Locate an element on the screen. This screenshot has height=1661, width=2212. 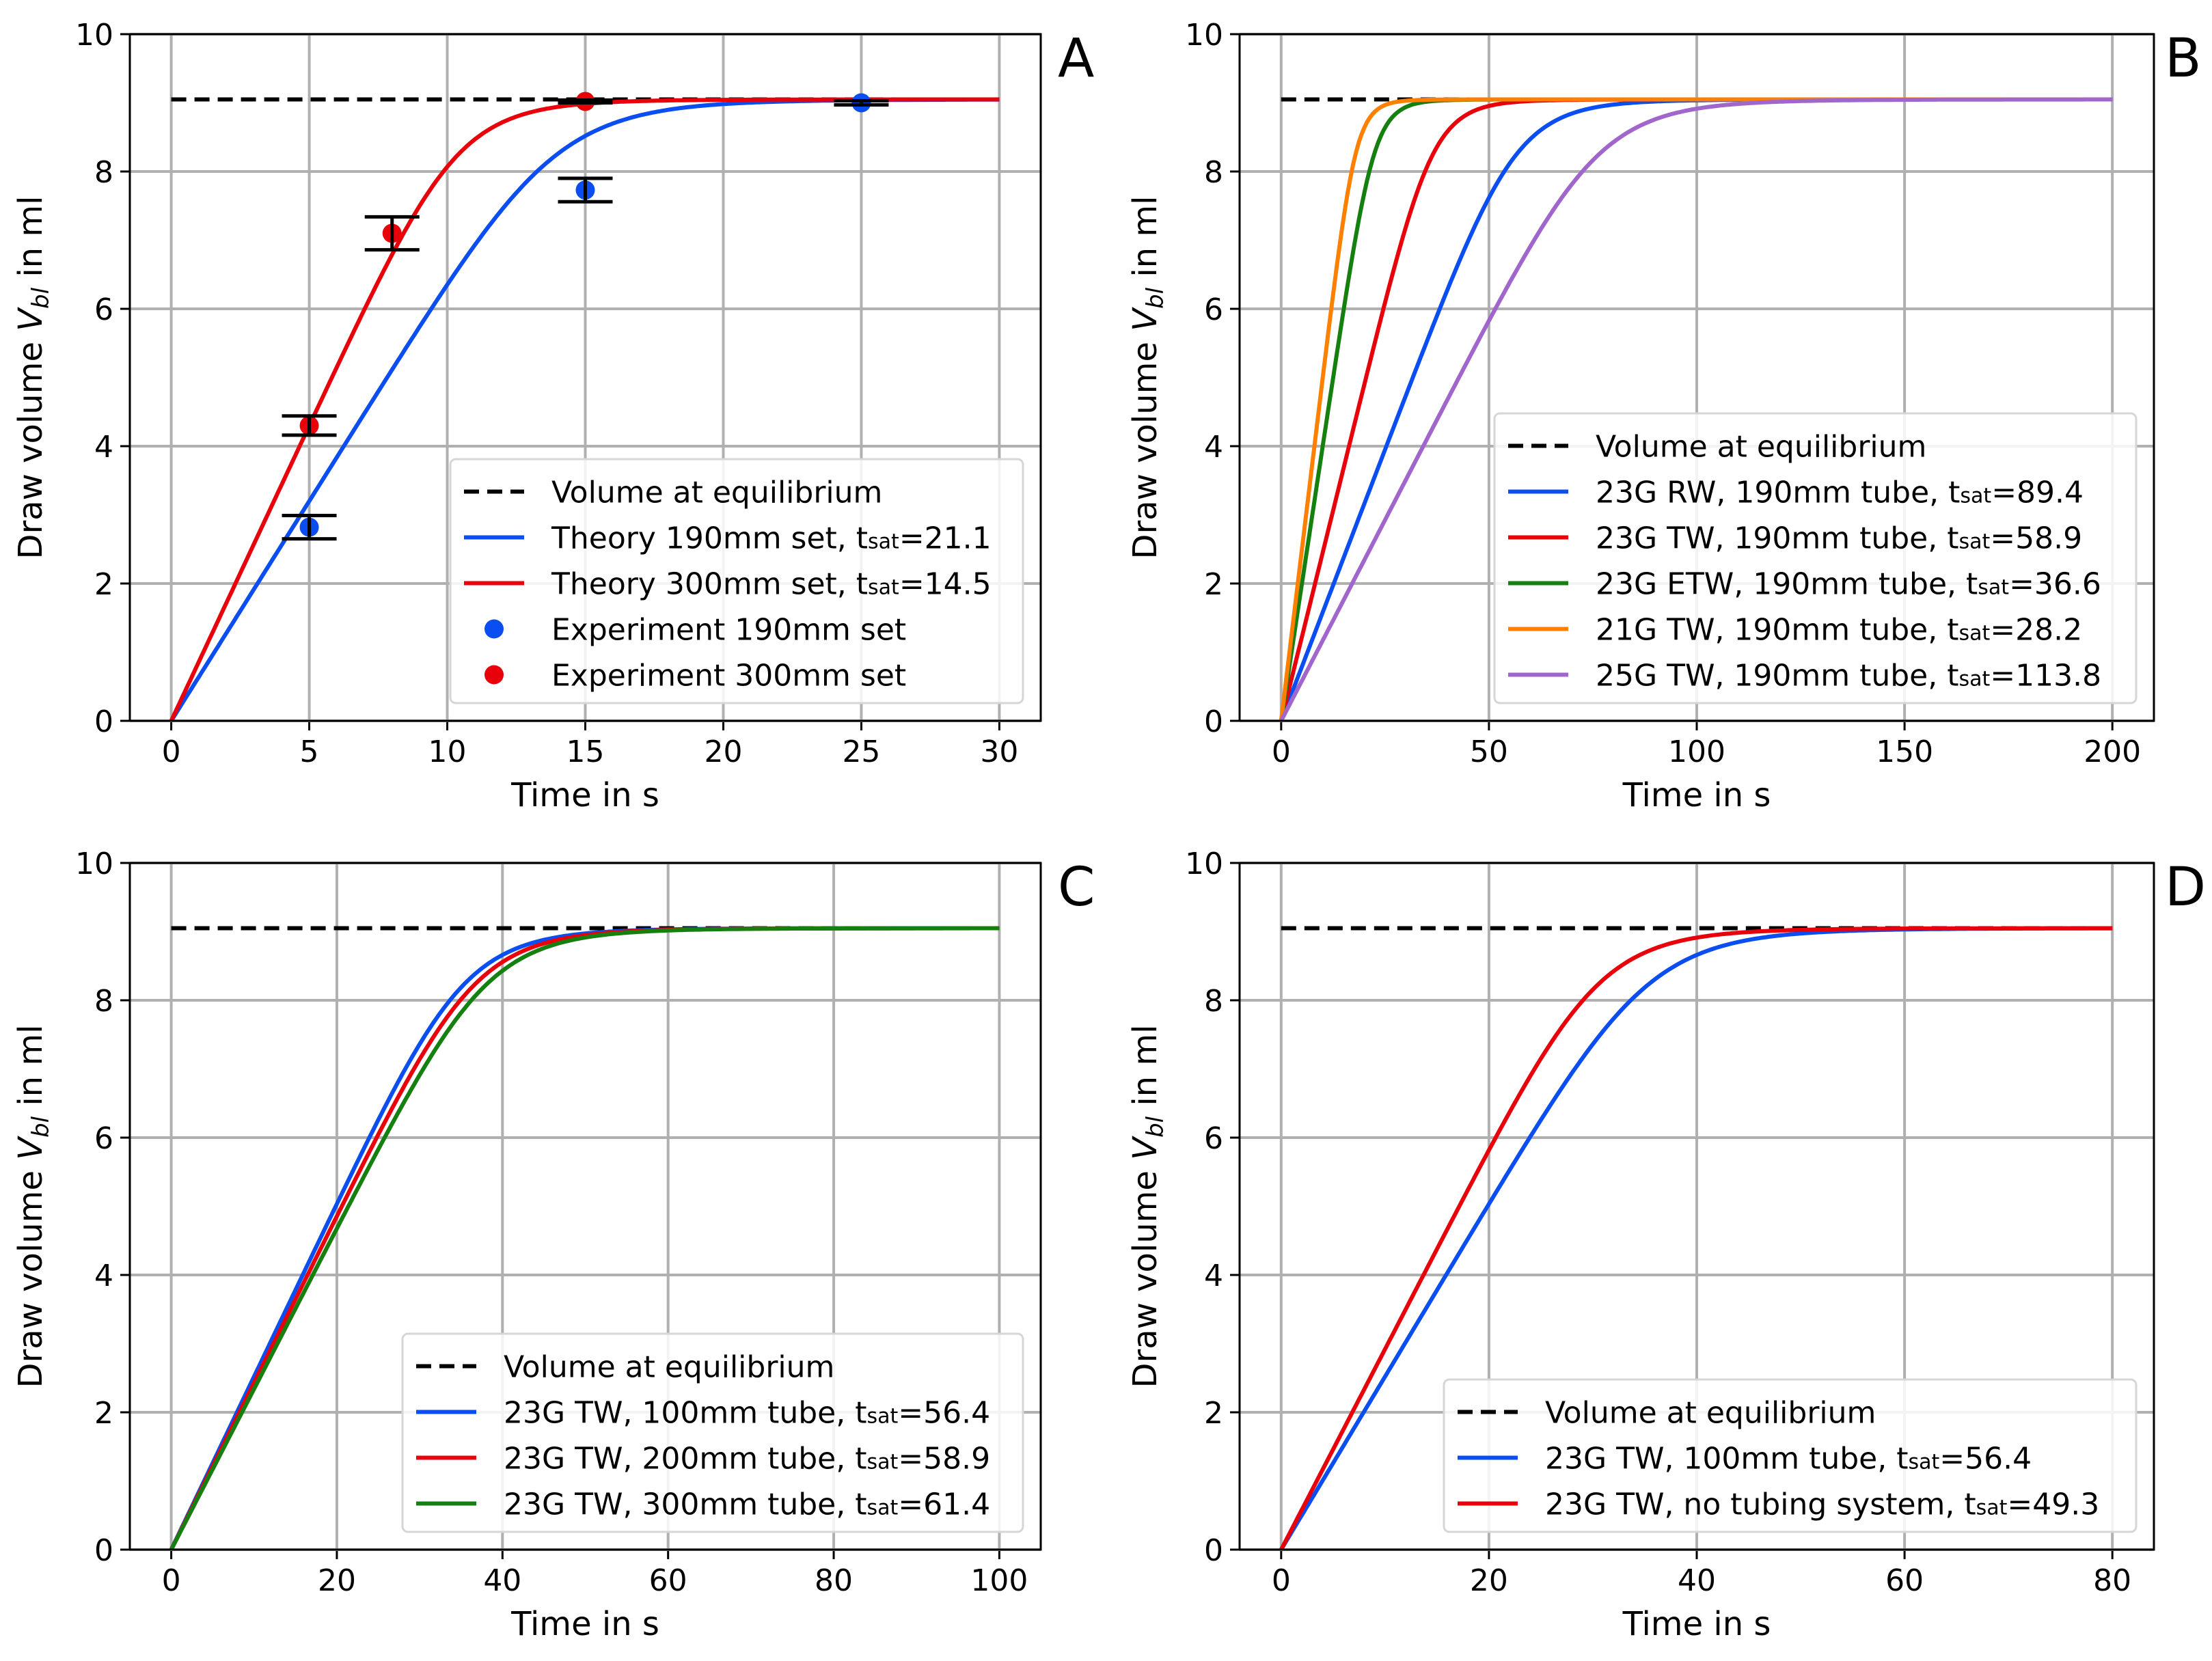
legend-label: 21G TW, 190mm tube, tsat=28.2 is located at coordinates (1839, 630).